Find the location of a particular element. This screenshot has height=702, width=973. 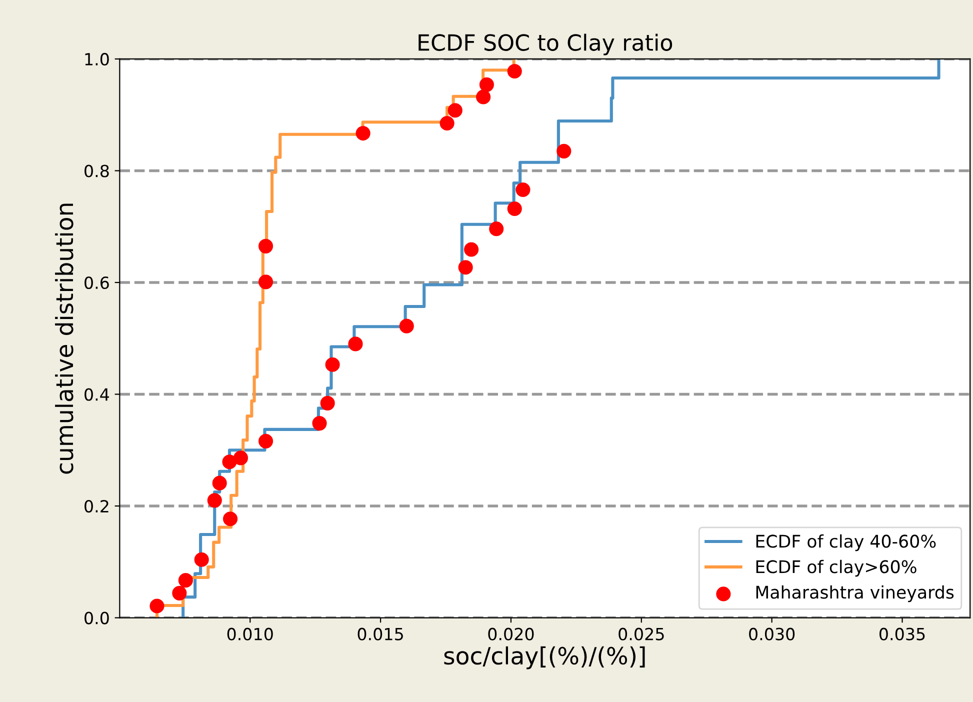

x-tick-label: 0.035 is located at coordinates (902, 634).